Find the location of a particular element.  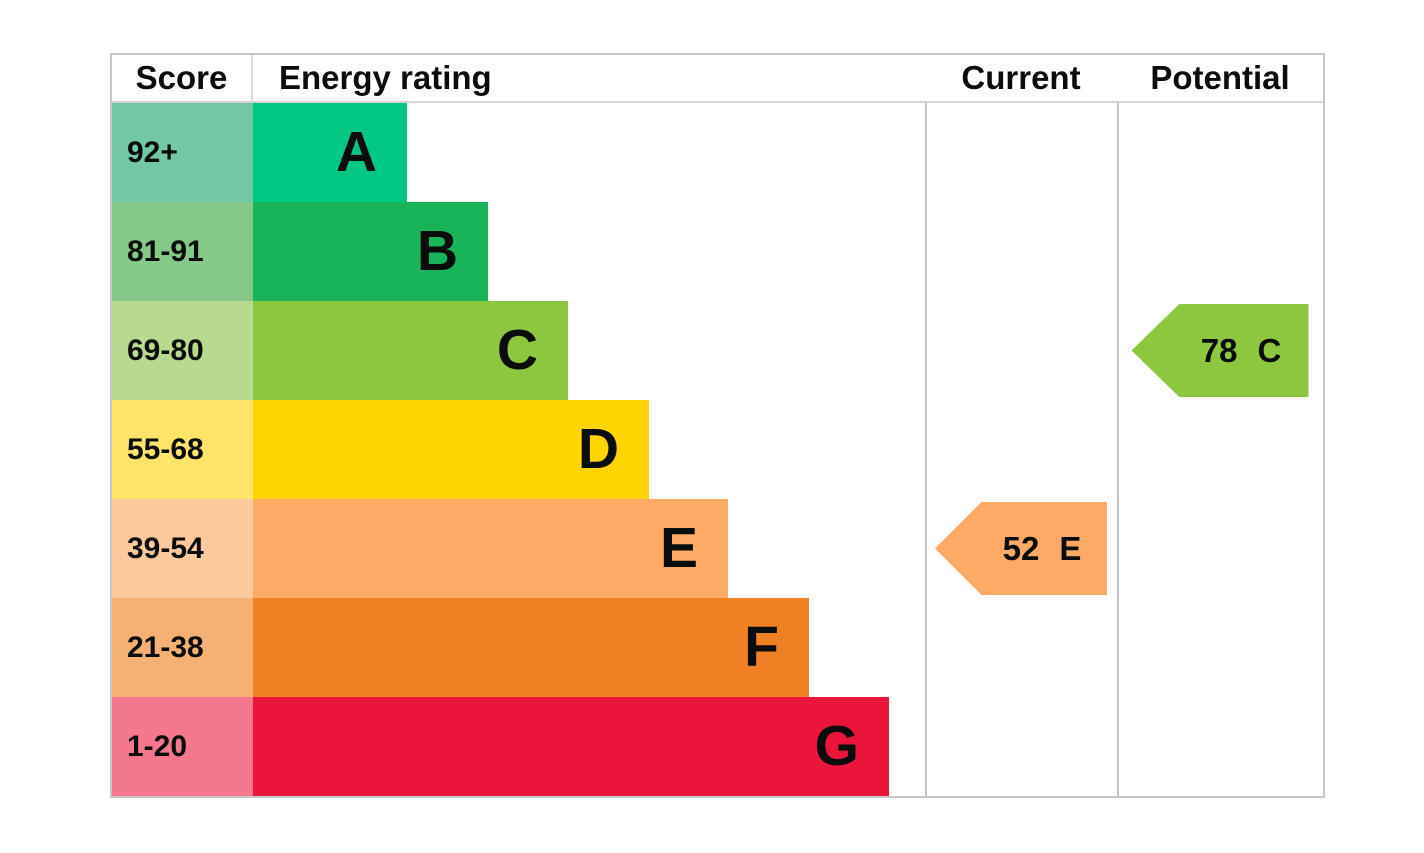

rating-bar-g: G is located at coordinates (571, 746).